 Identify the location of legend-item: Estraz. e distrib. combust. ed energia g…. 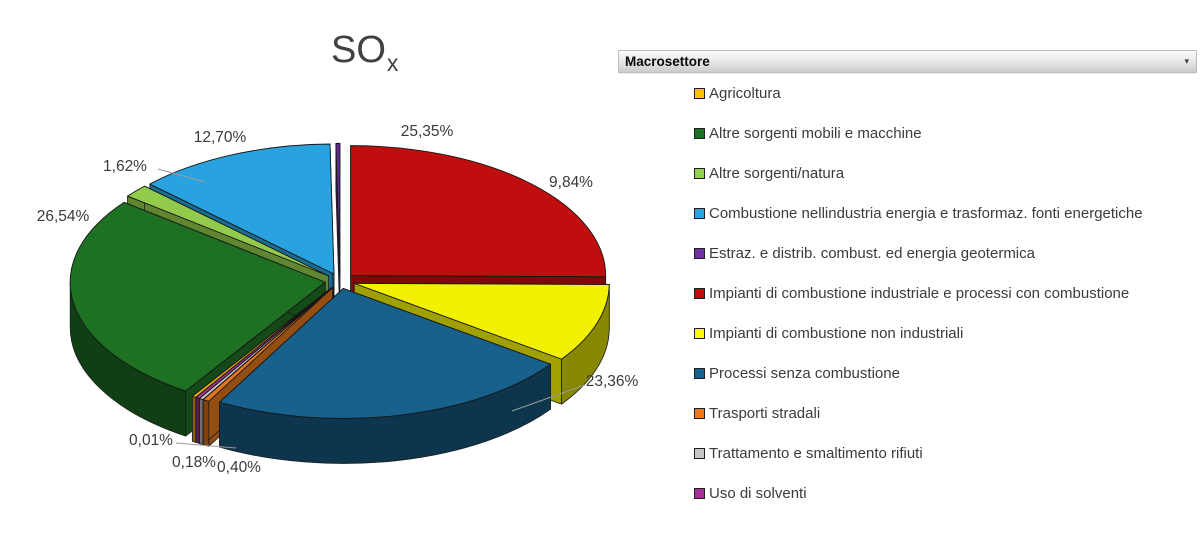
(907, 253).